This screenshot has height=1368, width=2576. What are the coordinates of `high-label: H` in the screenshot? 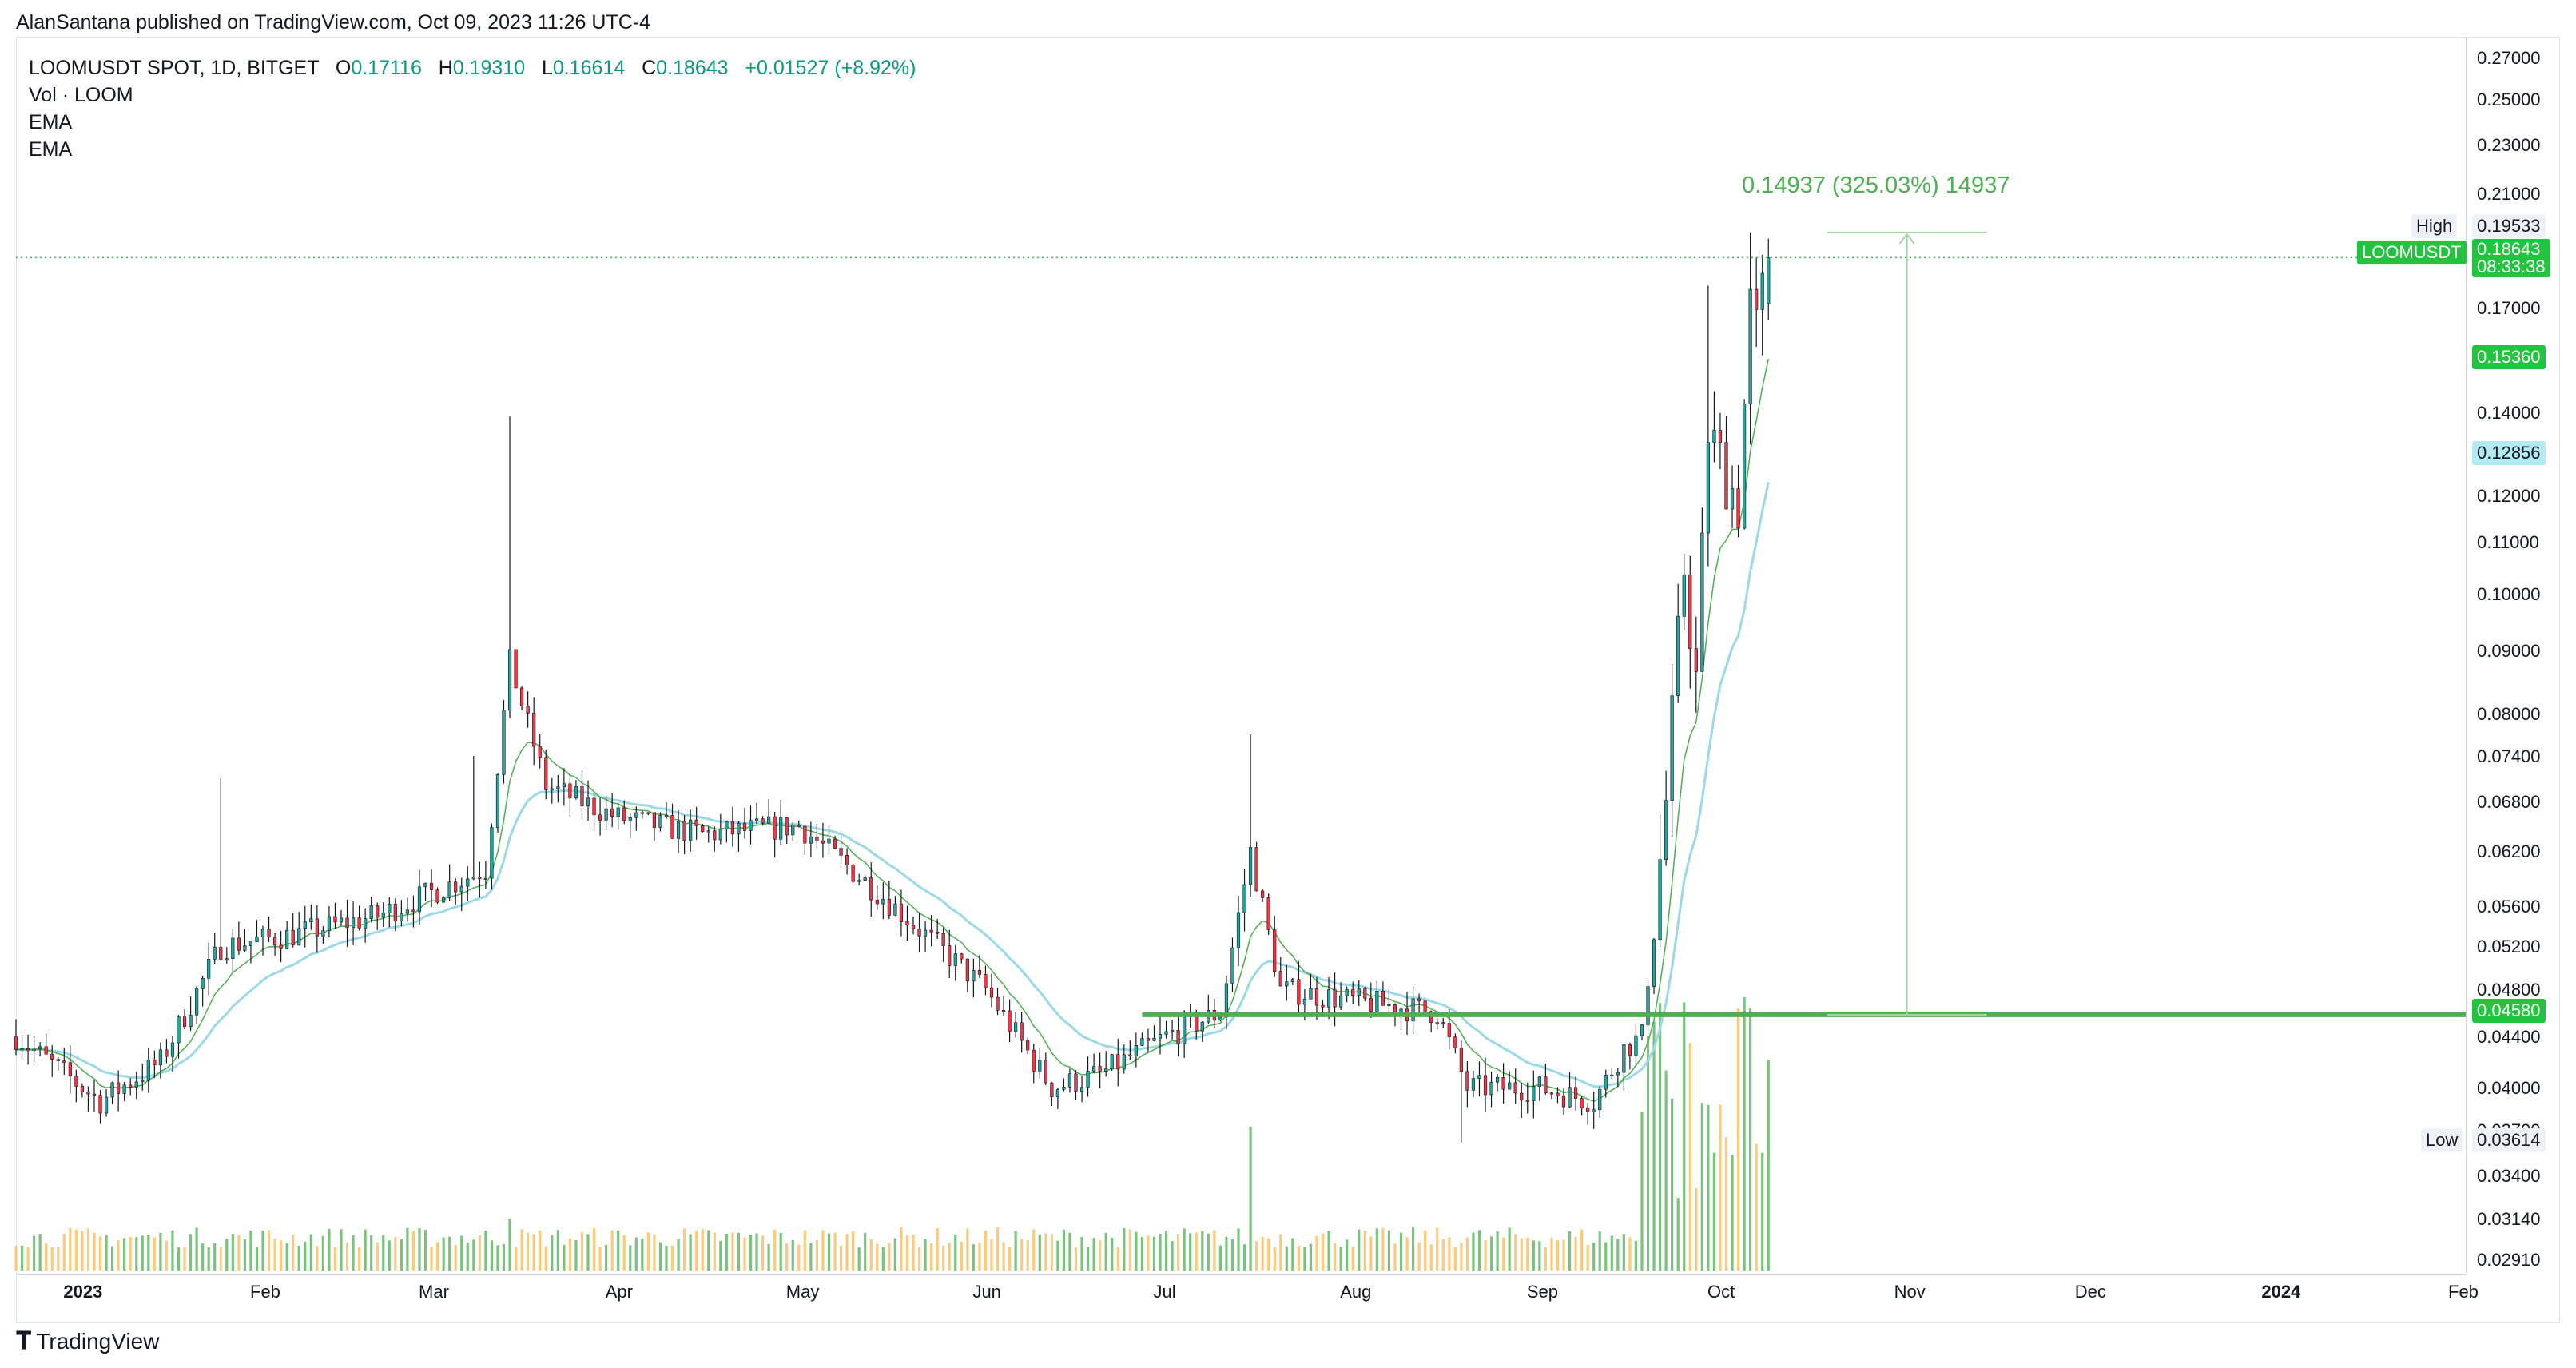 It's located at (445, 68).